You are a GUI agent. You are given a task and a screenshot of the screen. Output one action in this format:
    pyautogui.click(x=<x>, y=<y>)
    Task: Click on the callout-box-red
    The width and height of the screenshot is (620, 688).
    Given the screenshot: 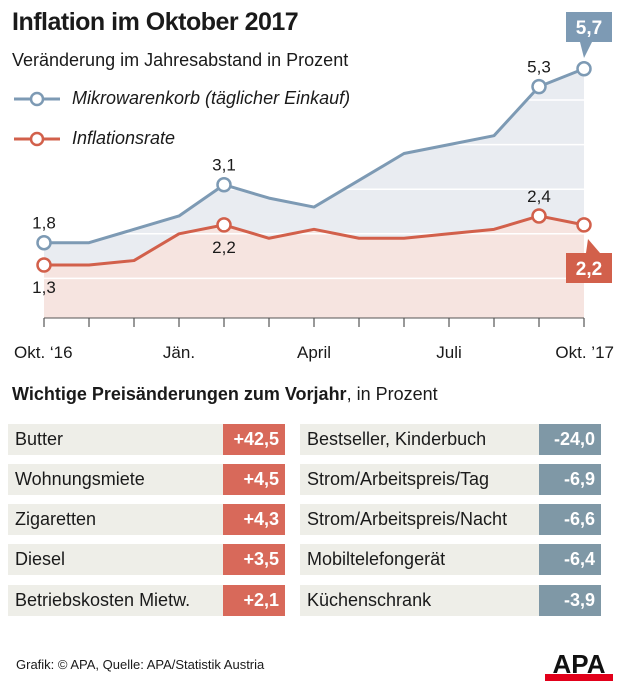 What is the action you would take?
    pyautogui.click(x=589, y=268)
    